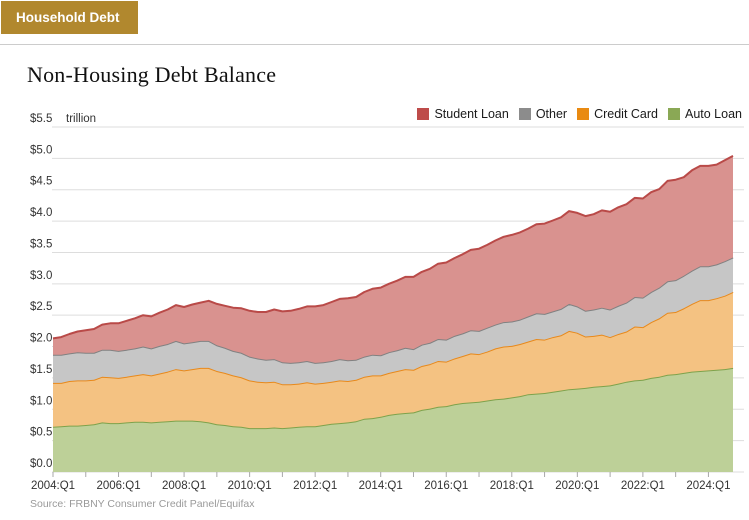 The height and width of the screenshot is (520, 749). I want to click on svg-text: $4.5, so click(41, 182).